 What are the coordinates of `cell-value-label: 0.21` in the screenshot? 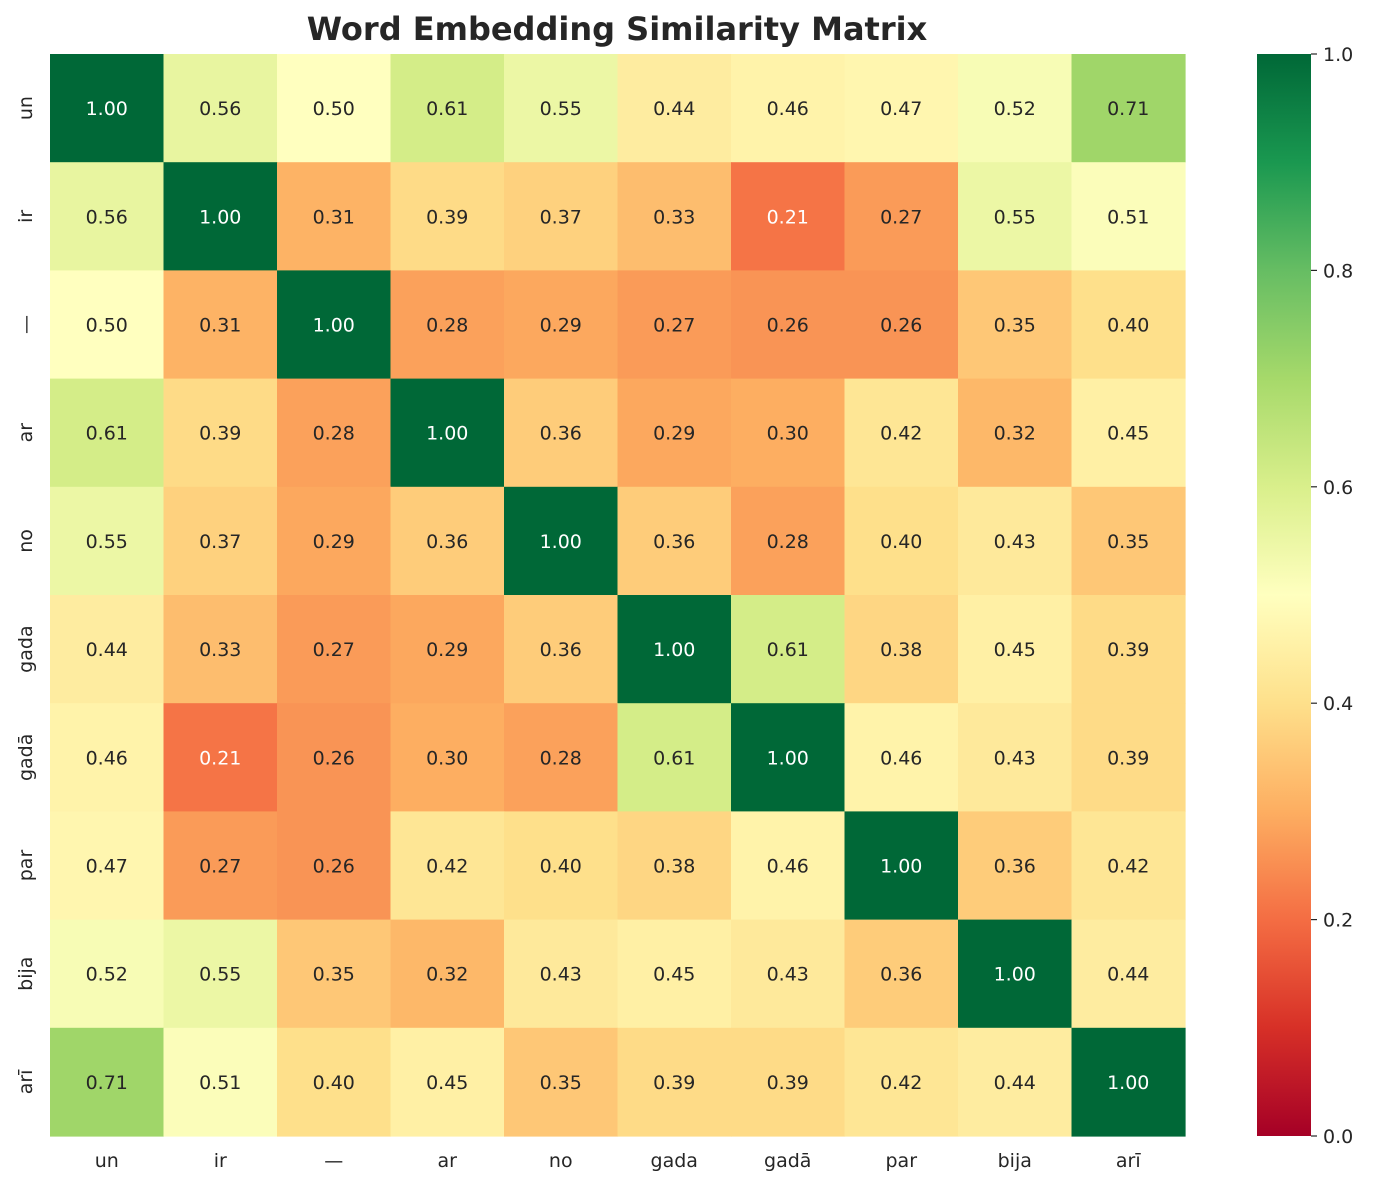 It's located at (788, 217).